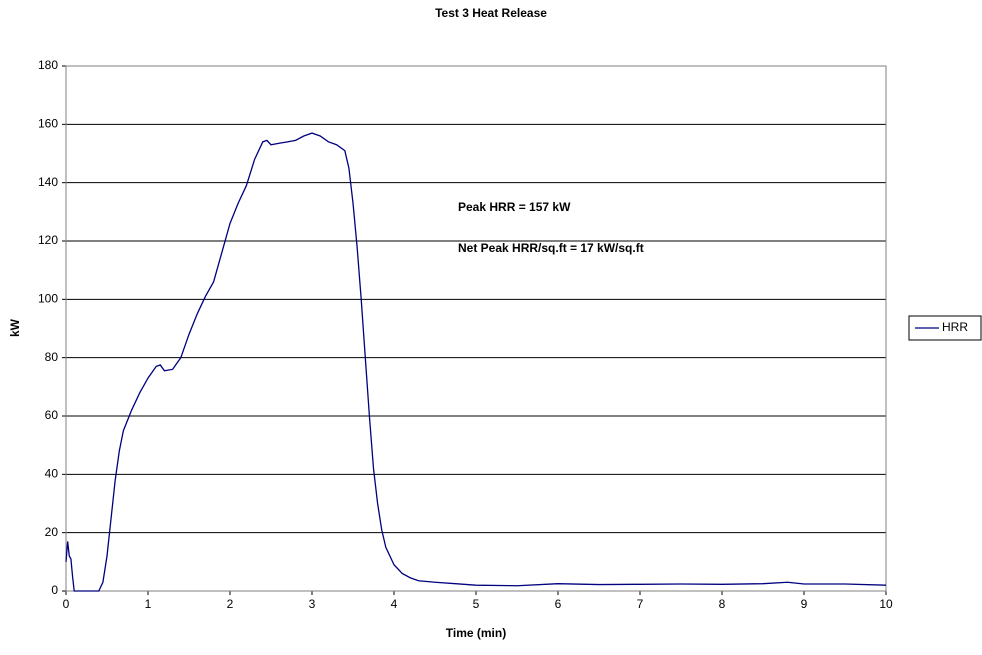 This screenshot has width=982, height=655. What do you see at coordinates (48, 124) in the screenshot?
I see `y-tick-label: 160` at bounding box center [48, 124].